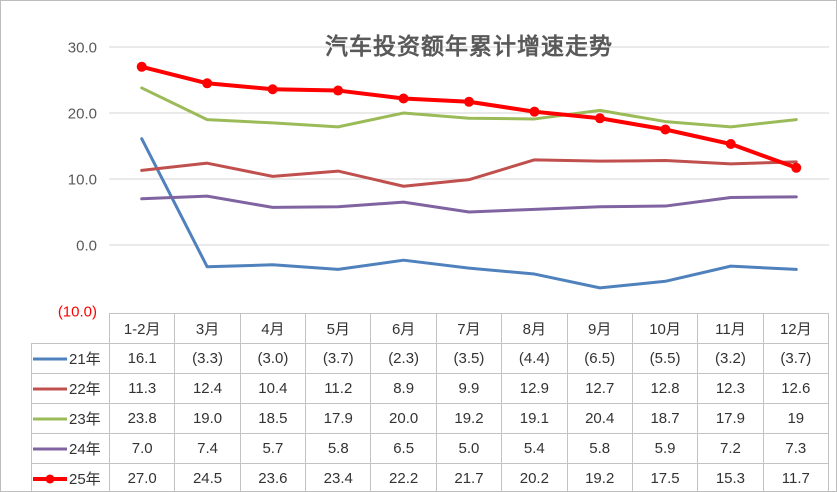 This screenshot has height=492, width=837. Describe the element at coordinates (273, 418) in the screenshot. I see `value-cell: 18.5` at that location.